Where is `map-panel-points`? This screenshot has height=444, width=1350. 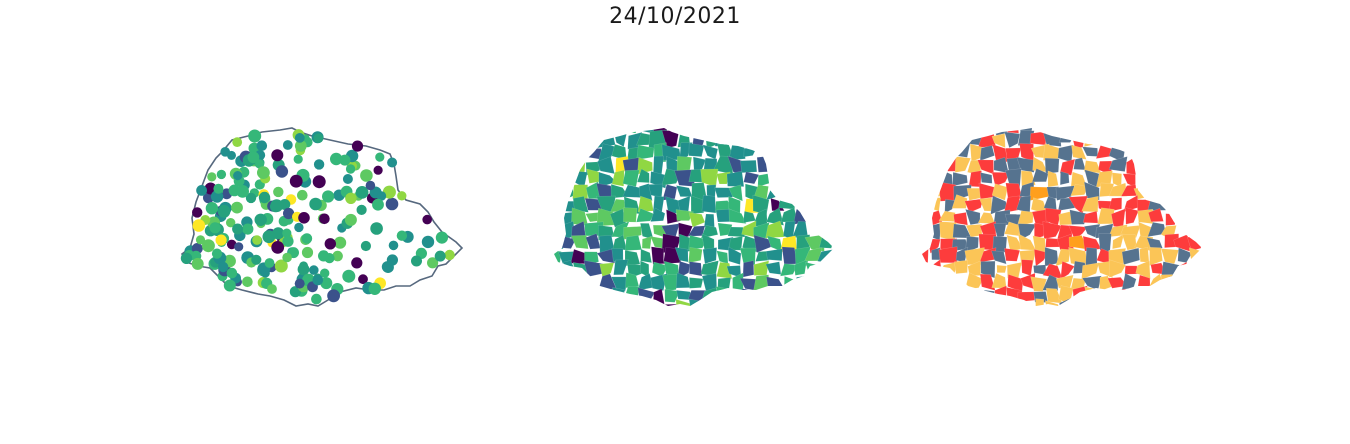
map-panel-points is located at coordinates (330, 220).